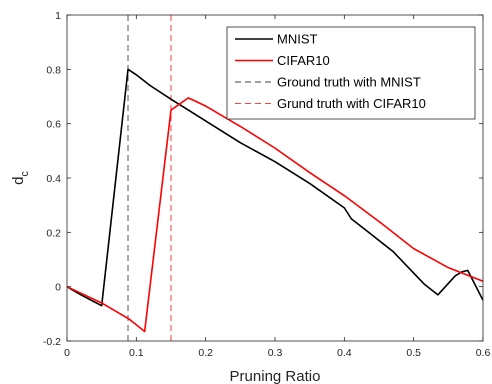  Describe the element at coordinates (351, 103) in the screenshot. I see `legend-label-3: Grund truth with CIFAR10` at that location.